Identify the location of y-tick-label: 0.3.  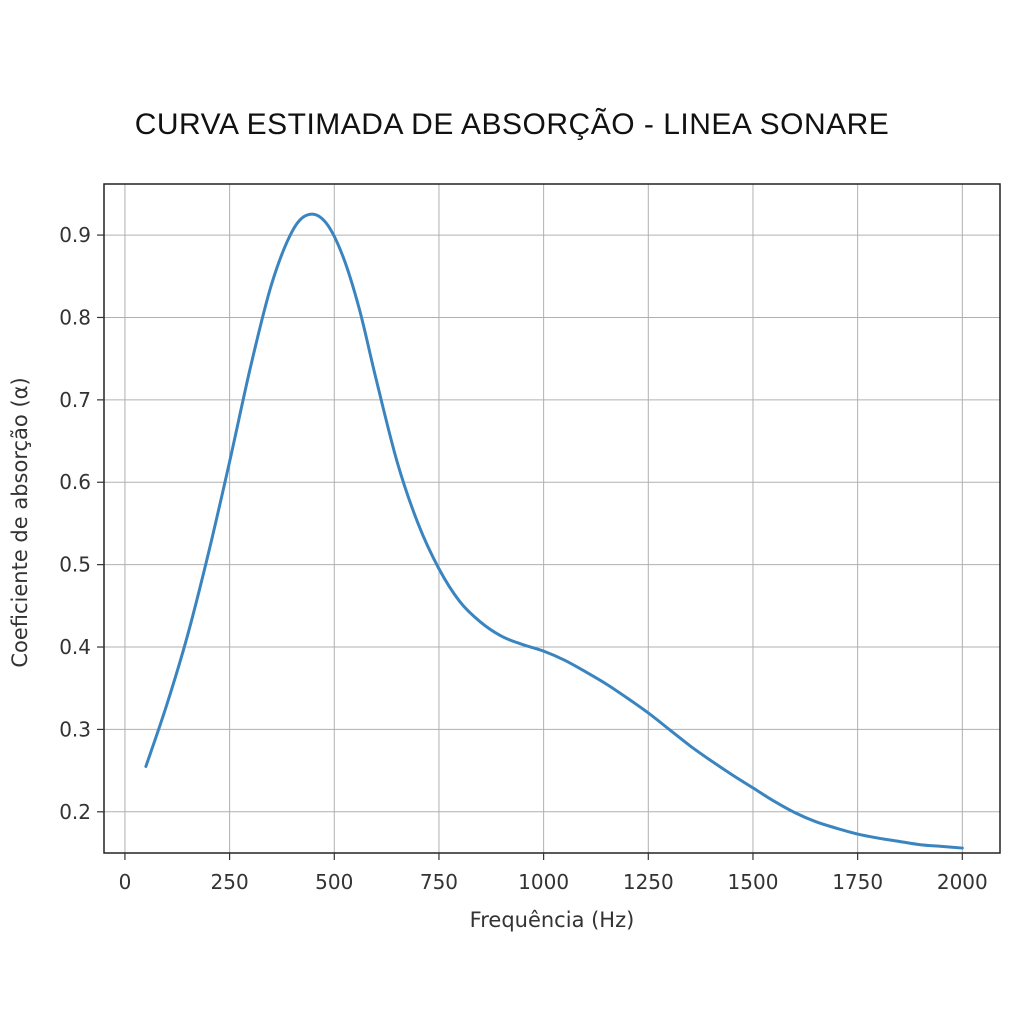
(75, 729).